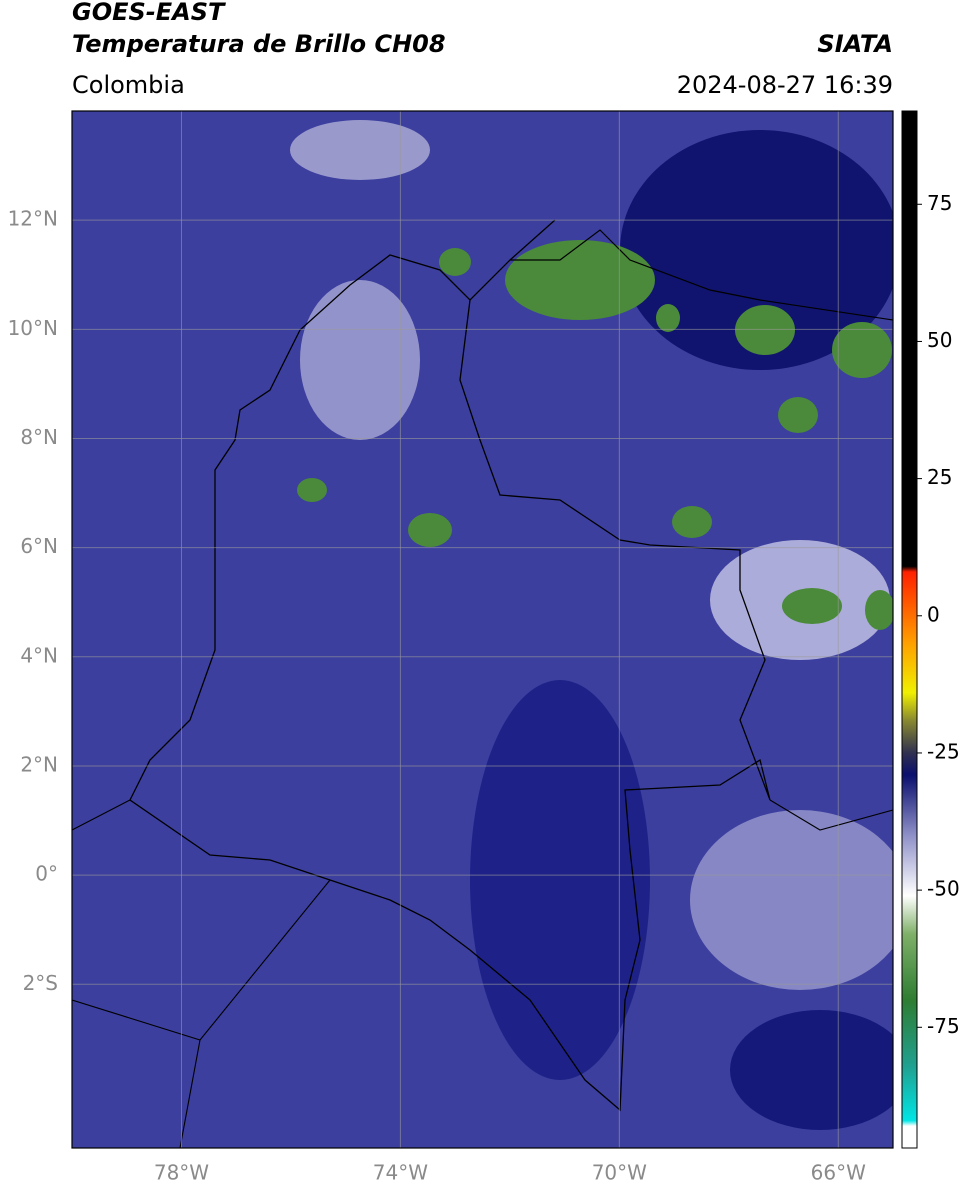 The width and height of the screenshot is (966, 1190). I want to click on x-tick-label: 78°W, so click(181, 1173).